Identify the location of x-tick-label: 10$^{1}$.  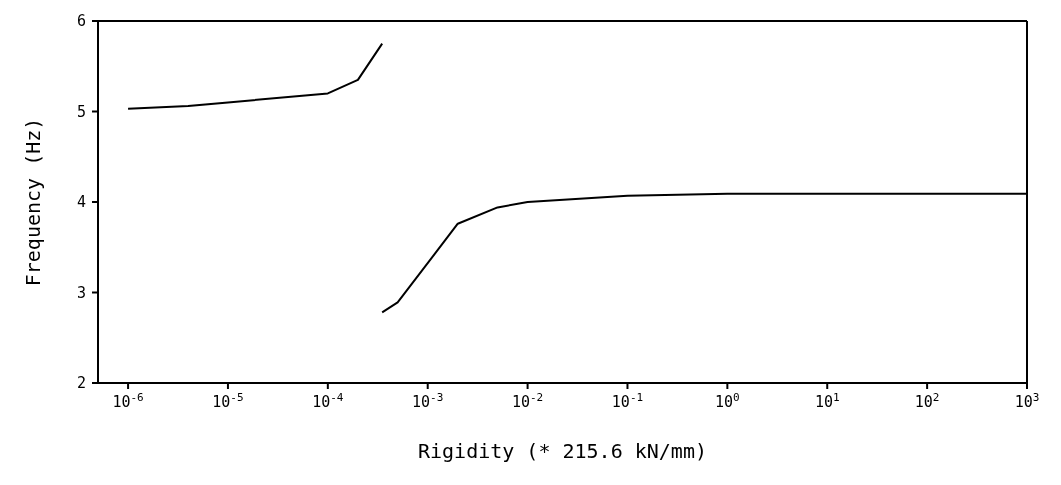
(827, 400).